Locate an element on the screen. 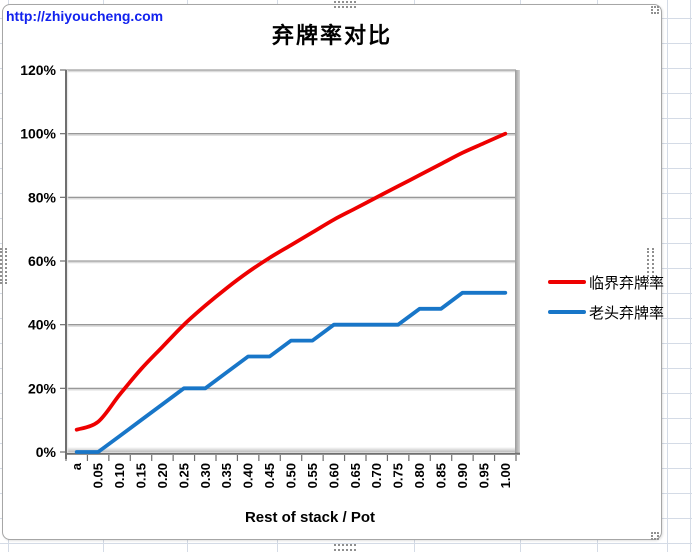 This screenshot has height=552, width=692. x-axis-tick-label: 0.55 is located at coordinates (312, 475).